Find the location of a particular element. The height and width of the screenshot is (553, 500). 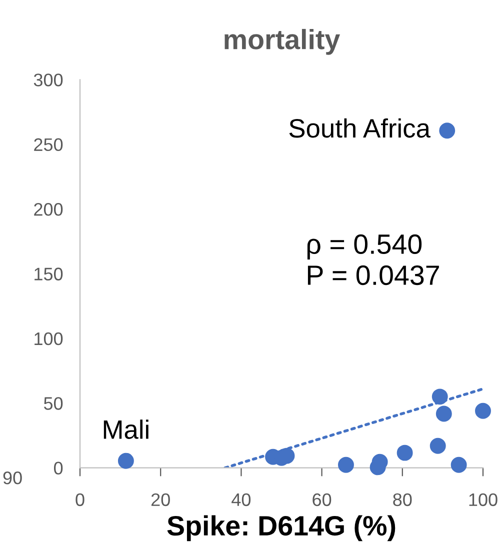

x-tick-label: 20 is located at coordinates (160, 499).